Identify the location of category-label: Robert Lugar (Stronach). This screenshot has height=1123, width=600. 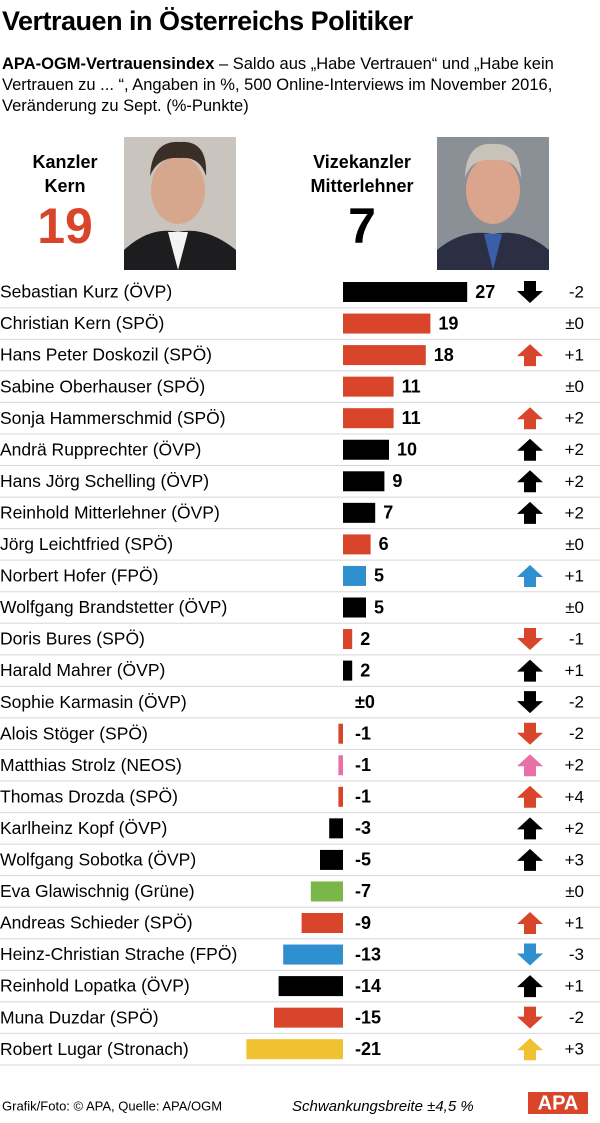
(94, 1049).